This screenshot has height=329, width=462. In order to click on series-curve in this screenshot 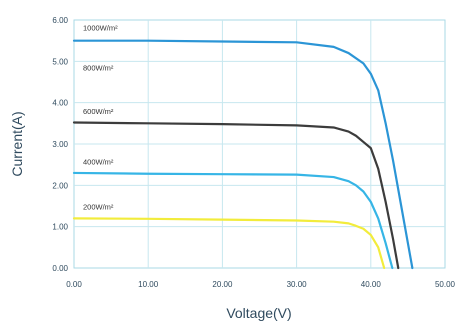, I will do `click(229, 243)`.